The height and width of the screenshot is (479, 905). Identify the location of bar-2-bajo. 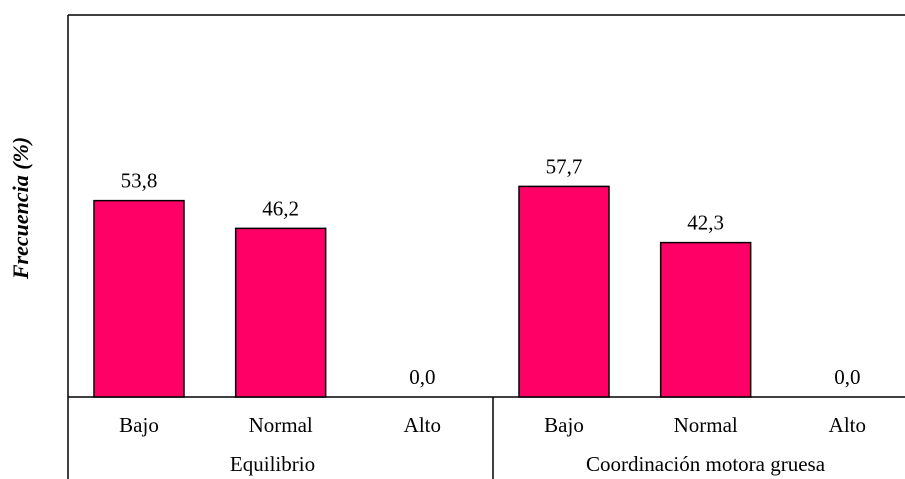
(564, 291).